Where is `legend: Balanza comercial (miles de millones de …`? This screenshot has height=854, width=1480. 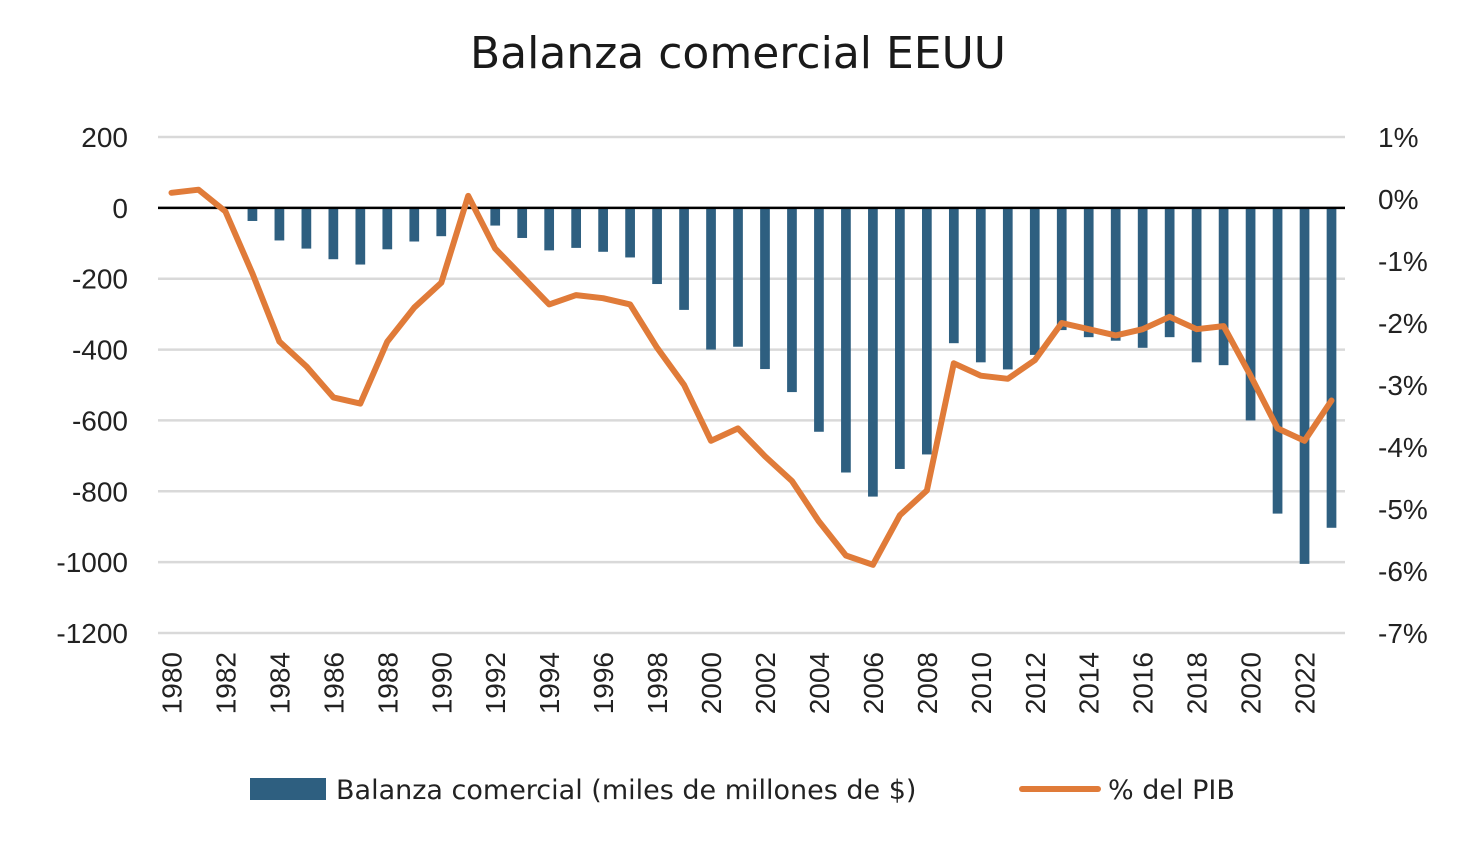 legend: Balanza comercial (miles de millones de … is located at coordinates (742, 790).